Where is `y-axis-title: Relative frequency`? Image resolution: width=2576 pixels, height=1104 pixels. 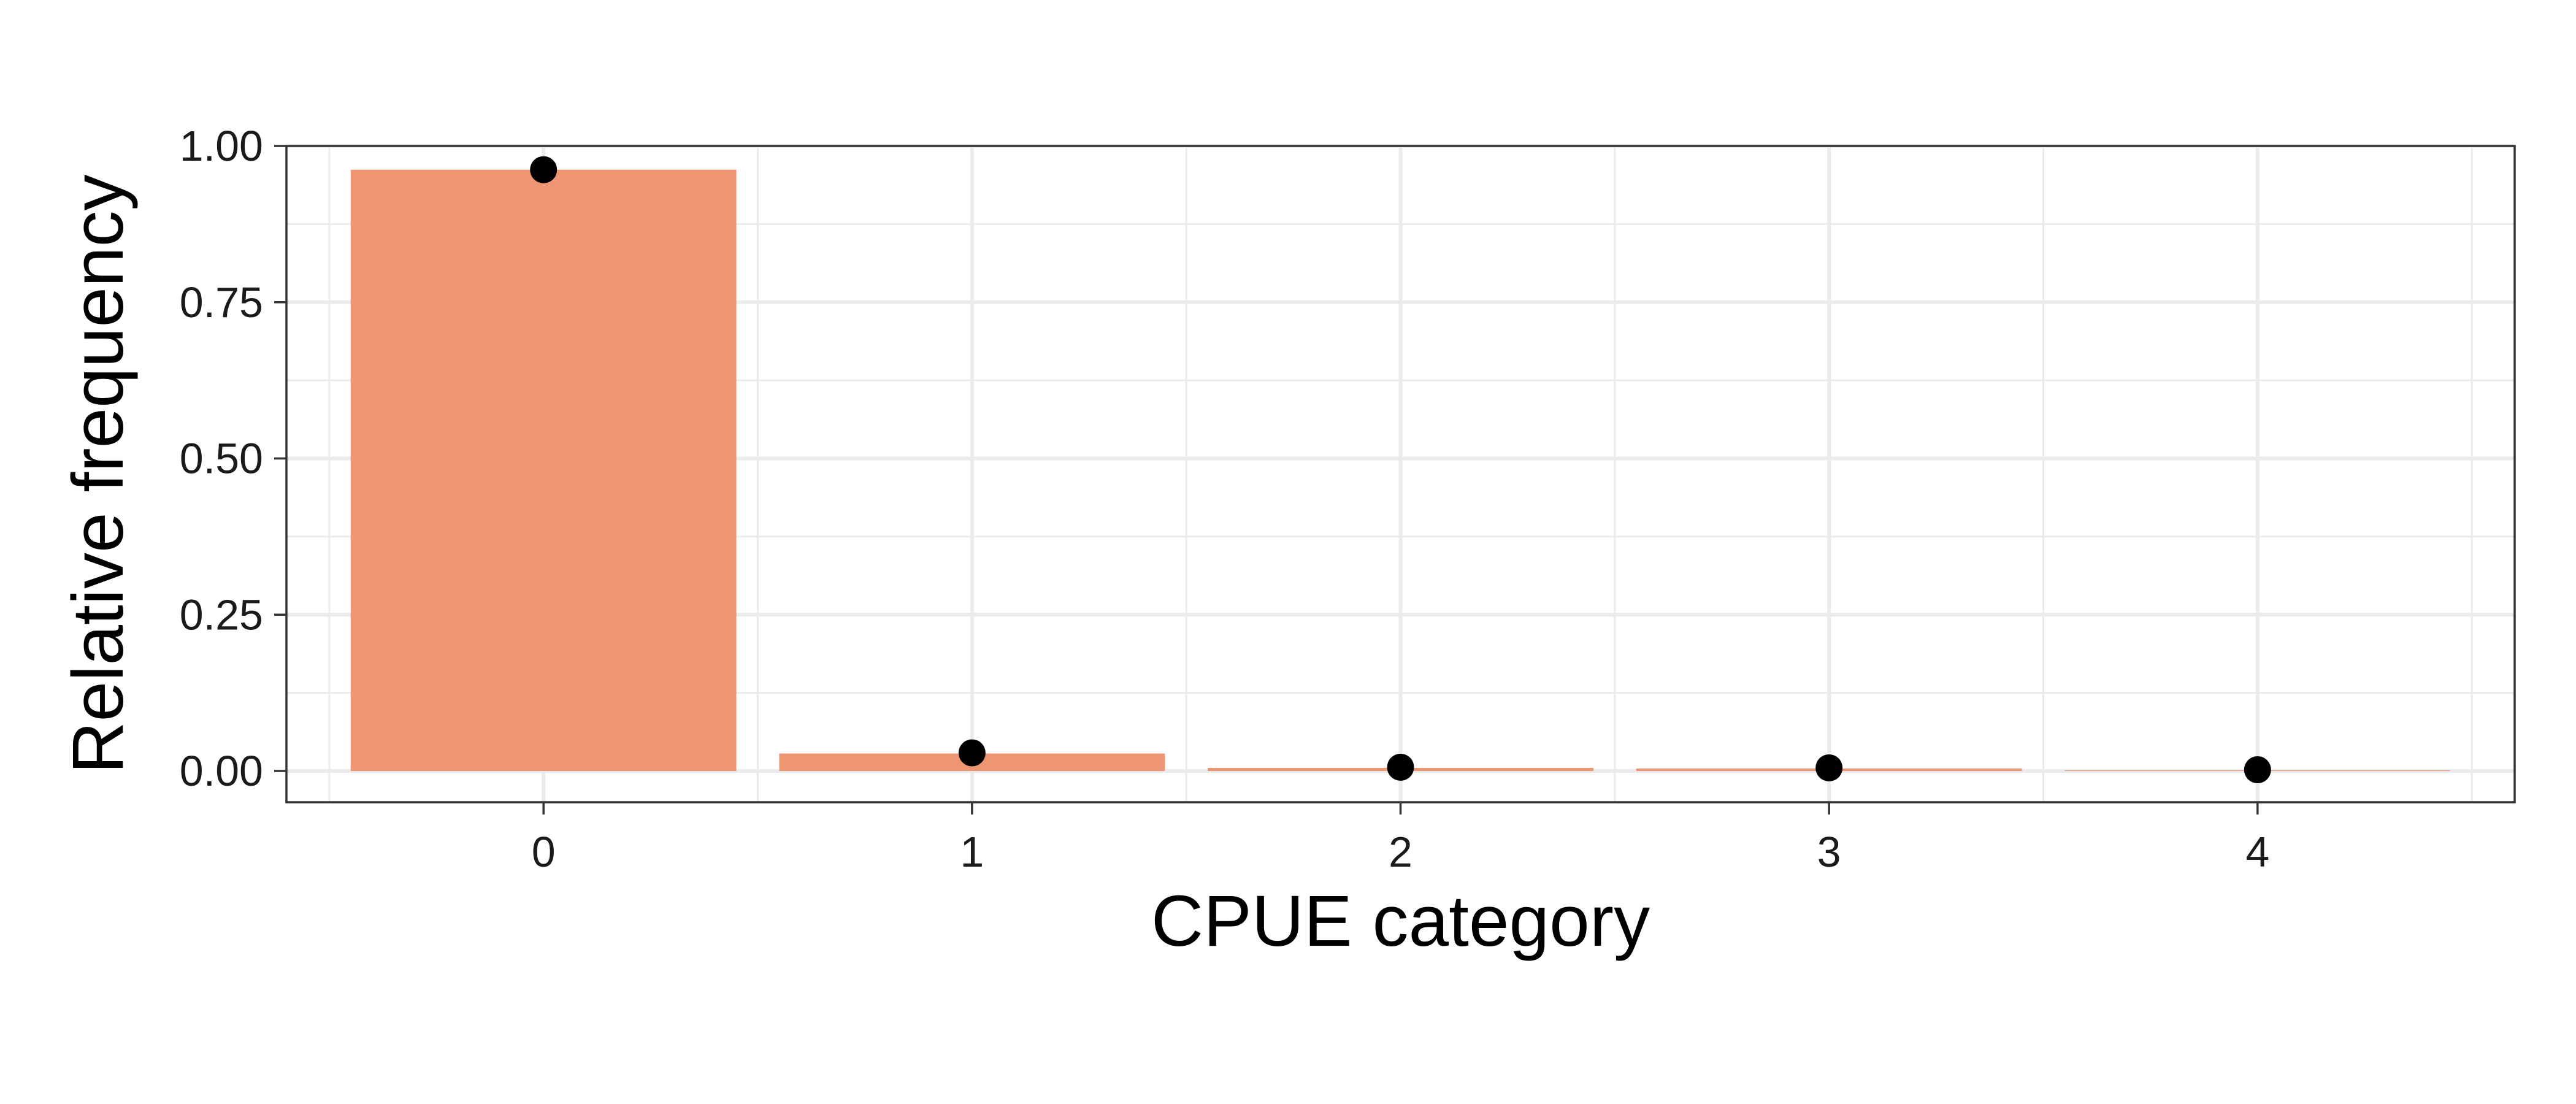
y-axis-title: Relative frequency is located at coordinates (98, 473).